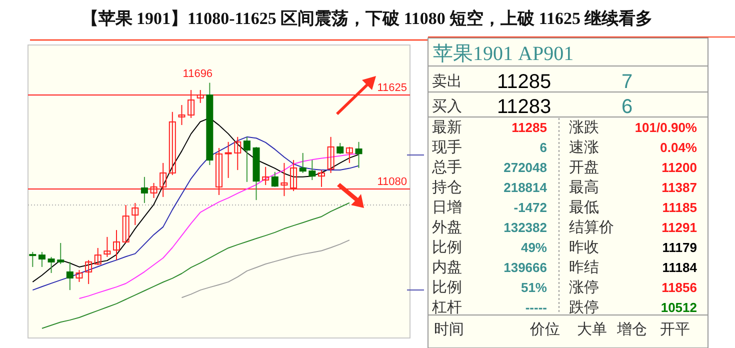 The image size is (735, 348). What do you see at coordinates (679, 287) in the screenshot?
I see `text: 11856` at bounding box center [679, 287].